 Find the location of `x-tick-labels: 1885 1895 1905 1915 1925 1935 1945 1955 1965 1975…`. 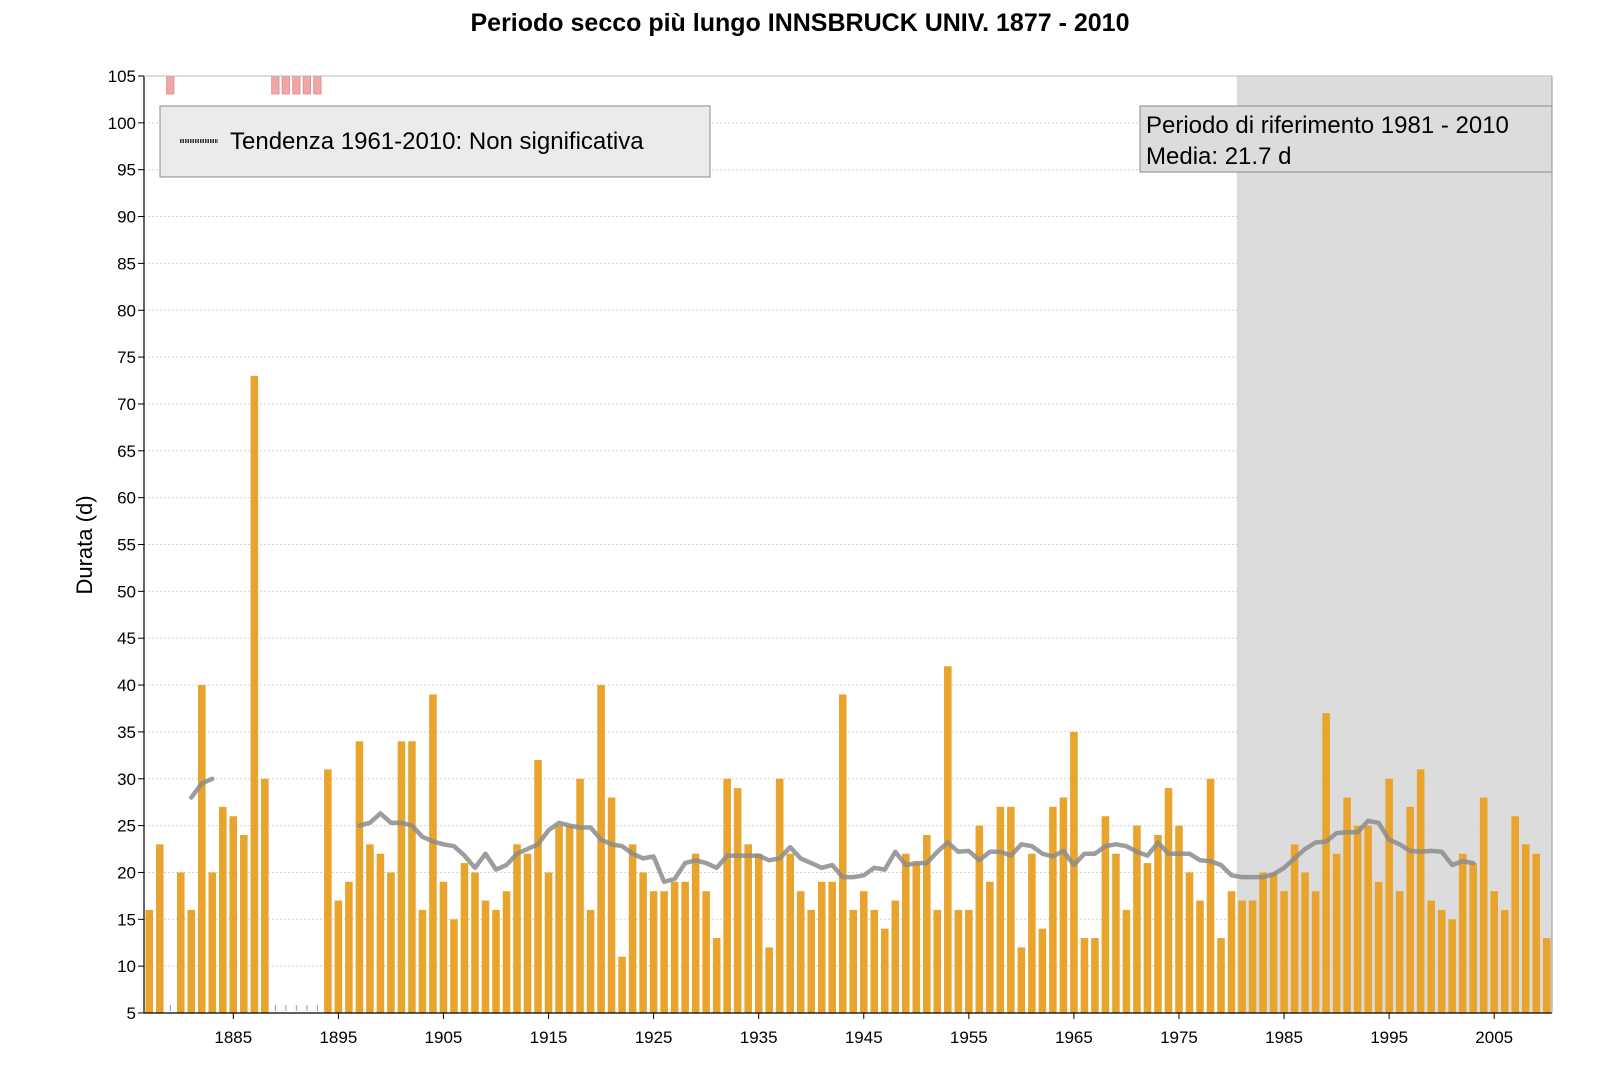

x-tick-labels: 1885 1895 1905 1915 1925 1935 1945 1955 1965 1975… is located at coordinates (863, 1030).